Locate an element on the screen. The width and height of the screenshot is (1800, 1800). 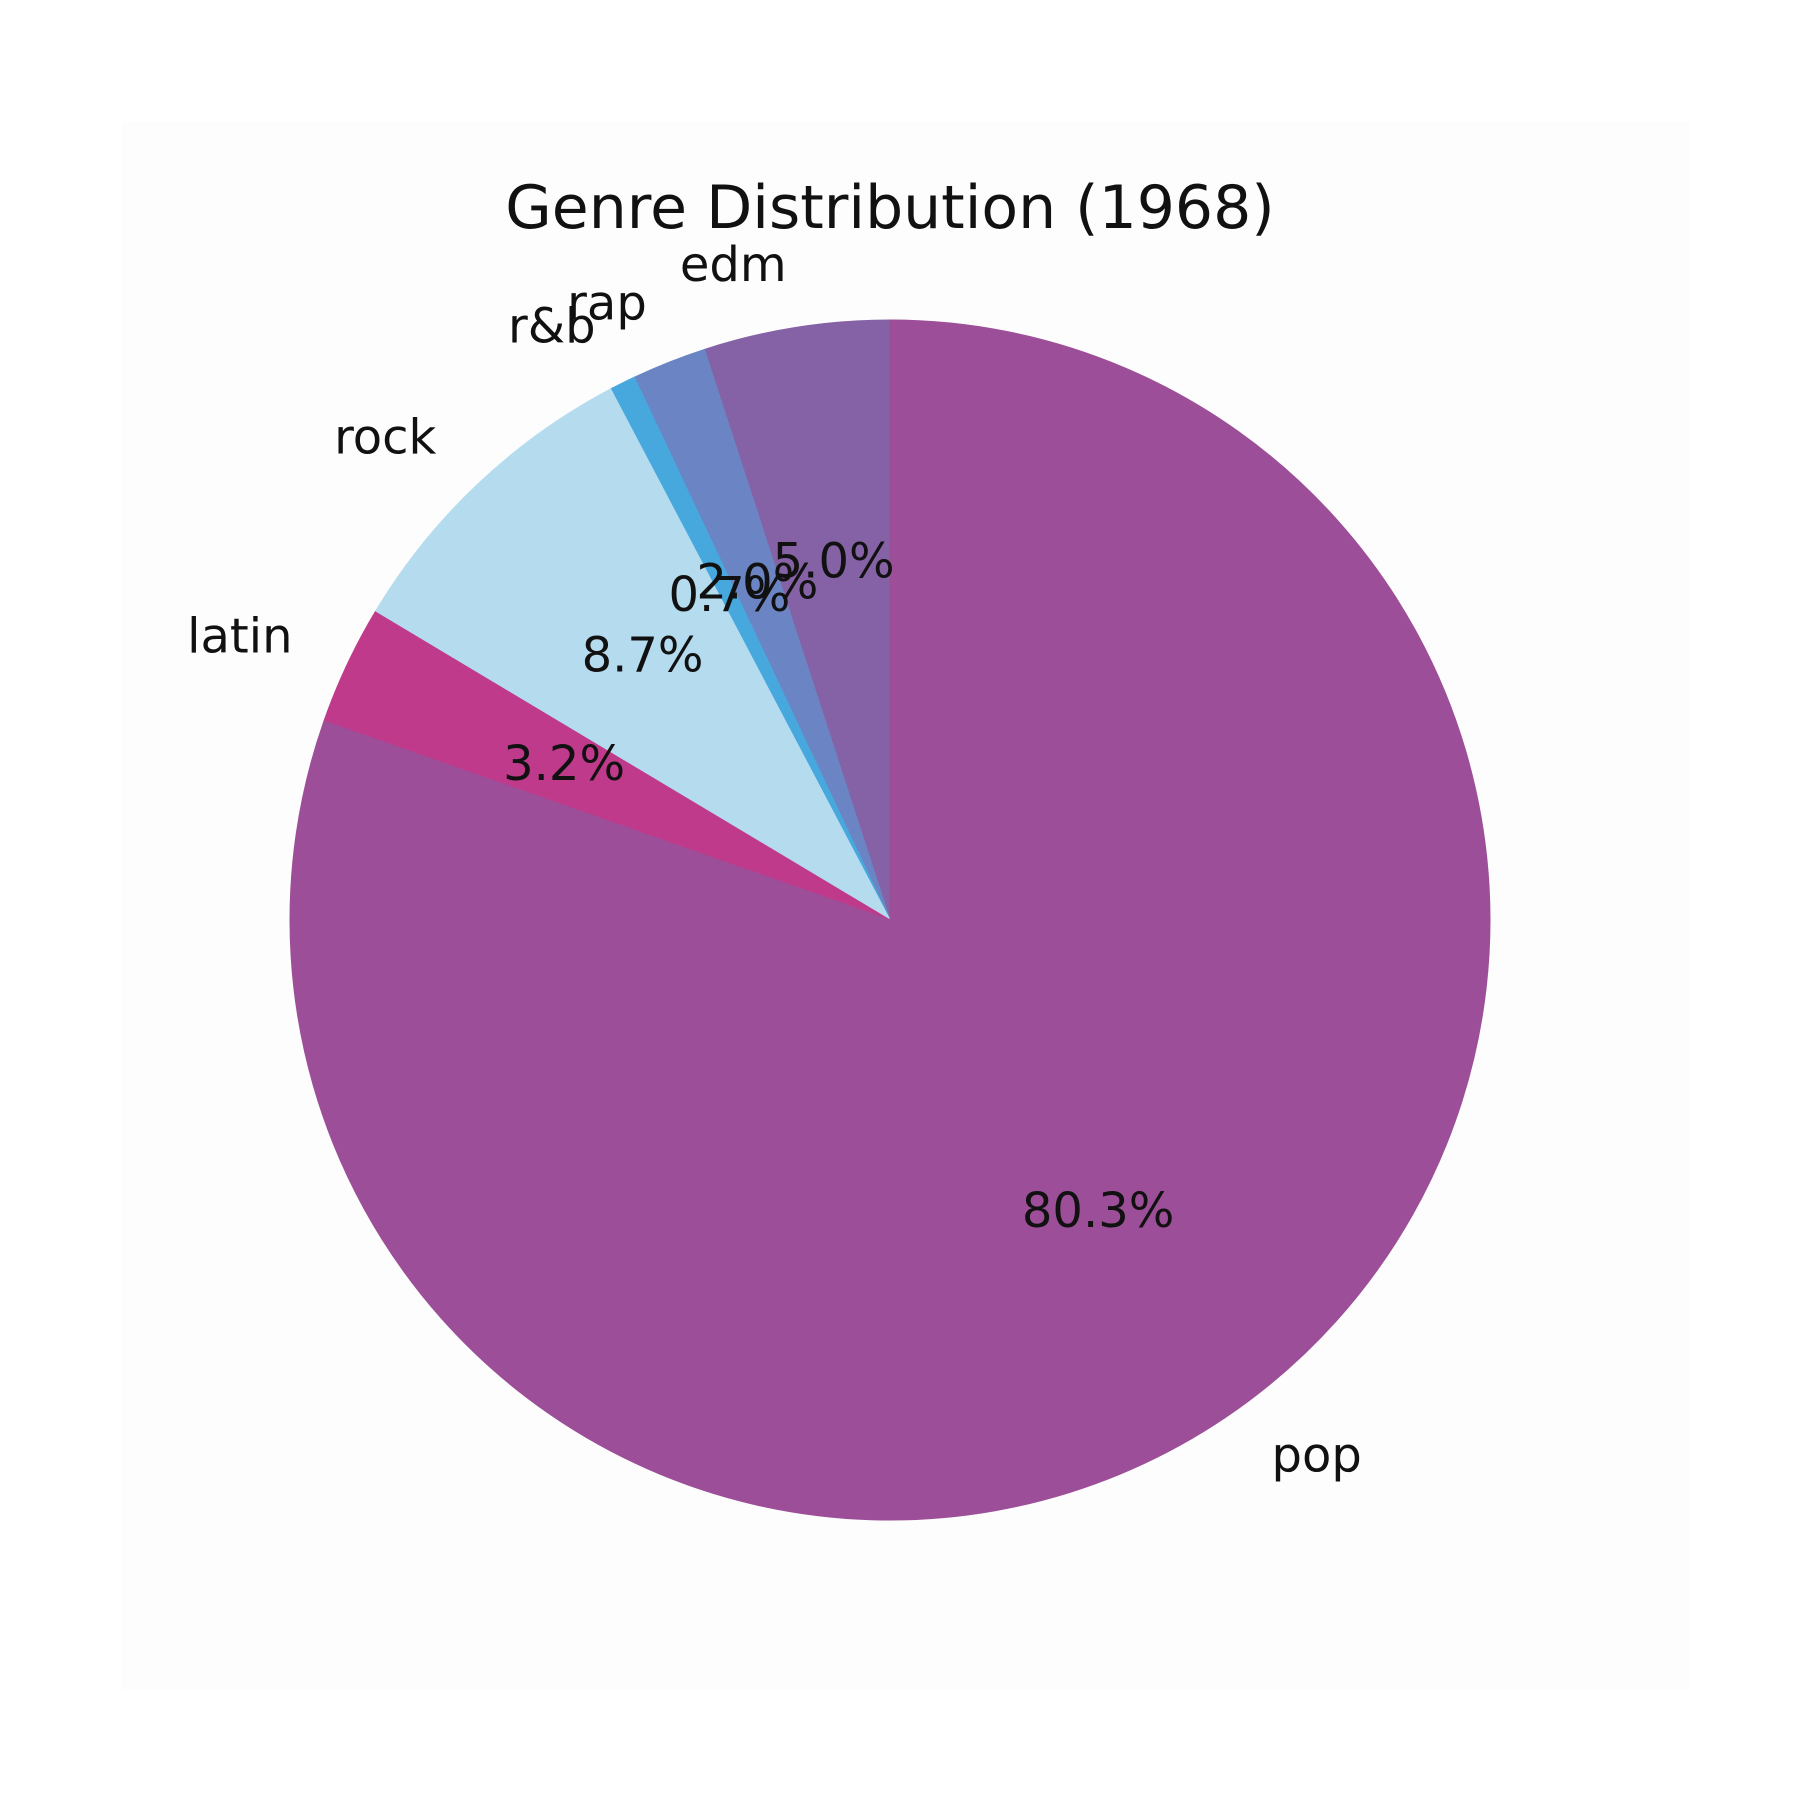
pct-label-rock: 8.7% is located at coordinates (643, 656).